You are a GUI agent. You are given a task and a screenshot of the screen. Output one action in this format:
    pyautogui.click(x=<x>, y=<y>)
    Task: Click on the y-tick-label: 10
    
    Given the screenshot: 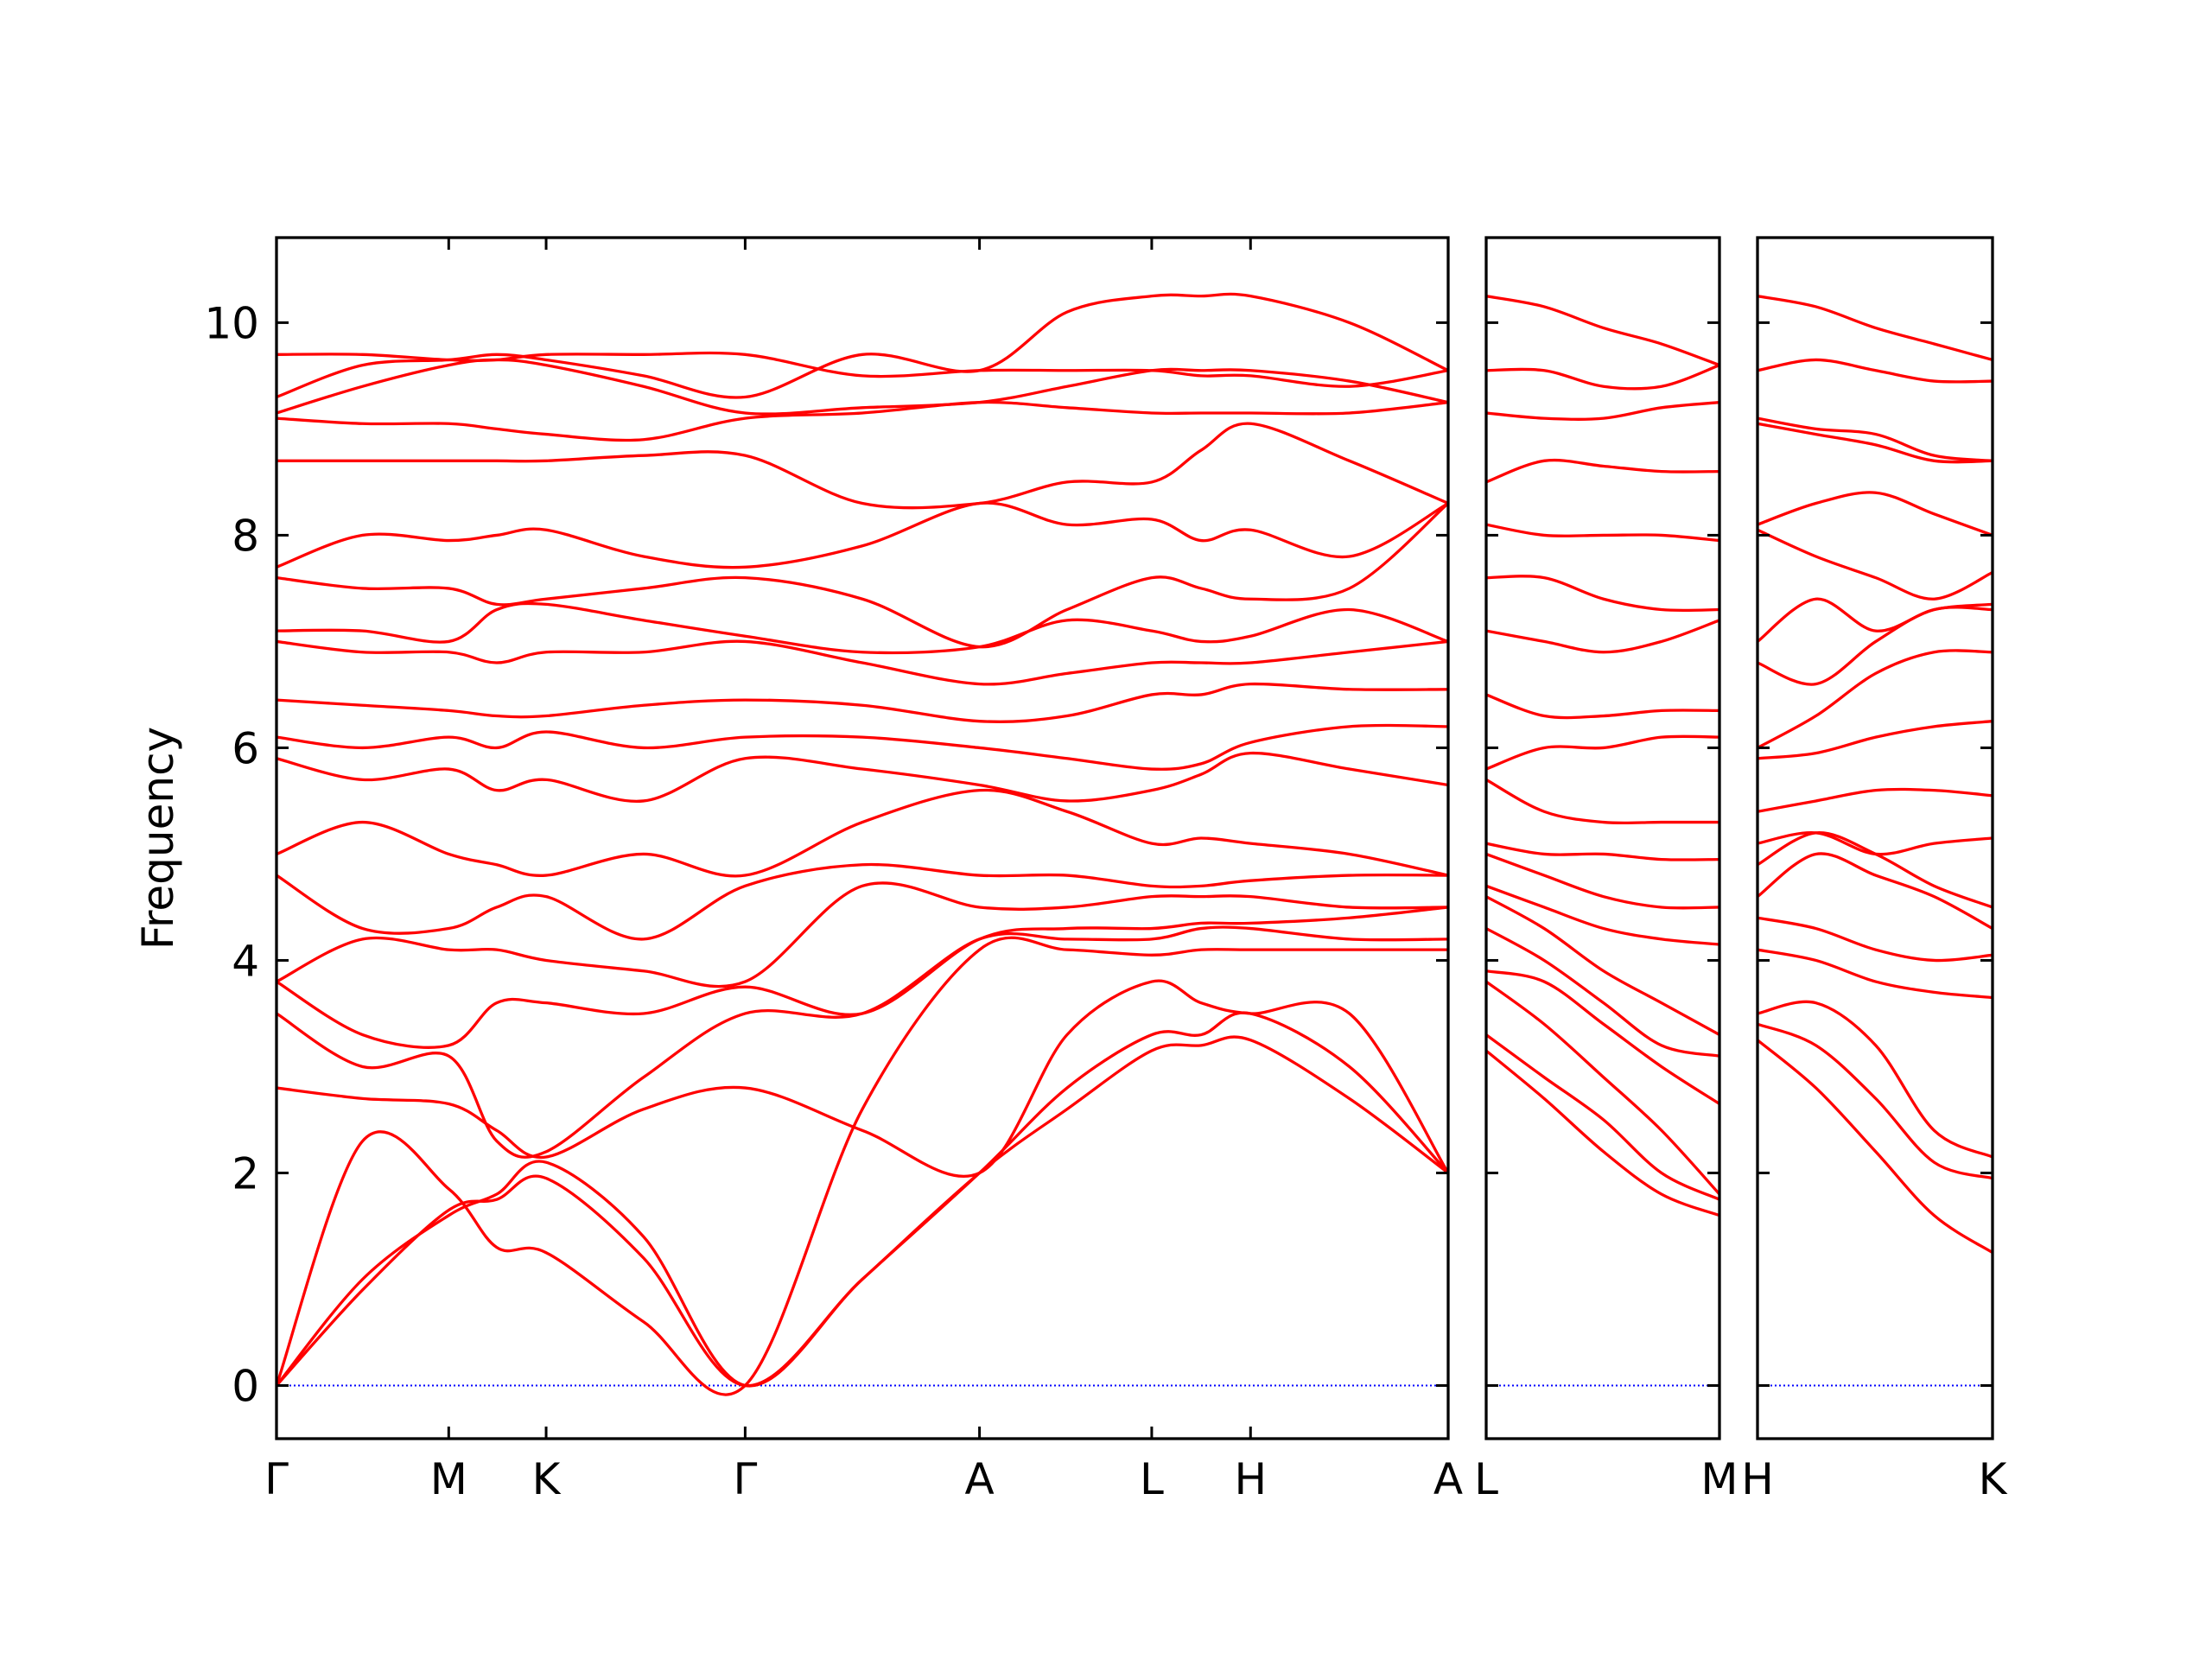 What is the action you would take?
    pyautogui.click(x=232, y=323)
    